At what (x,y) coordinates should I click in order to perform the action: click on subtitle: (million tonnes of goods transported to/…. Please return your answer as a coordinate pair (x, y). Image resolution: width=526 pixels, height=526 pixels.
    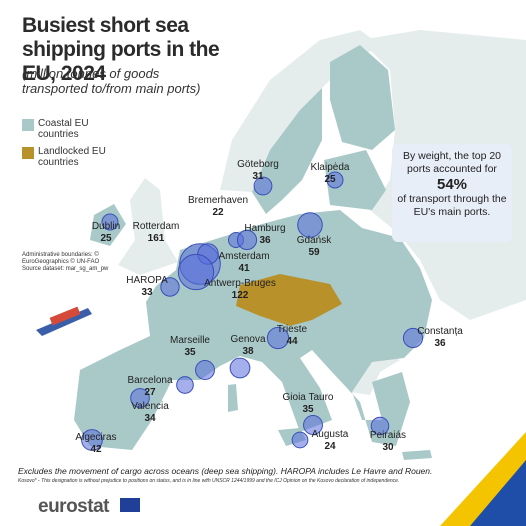
    Looking at the image, I should click on (111, 81).